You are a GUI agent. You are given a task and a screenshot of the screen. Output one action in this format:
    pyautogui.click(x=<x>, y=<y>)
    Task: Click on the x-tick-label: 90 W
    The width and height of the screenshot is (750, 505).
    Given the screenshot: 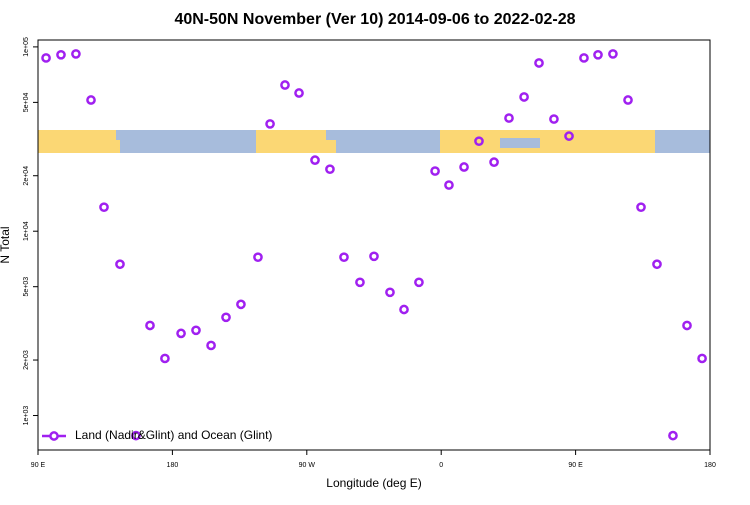 What is the action you would take?
    pyautogui.click(x=307, y=465)
    